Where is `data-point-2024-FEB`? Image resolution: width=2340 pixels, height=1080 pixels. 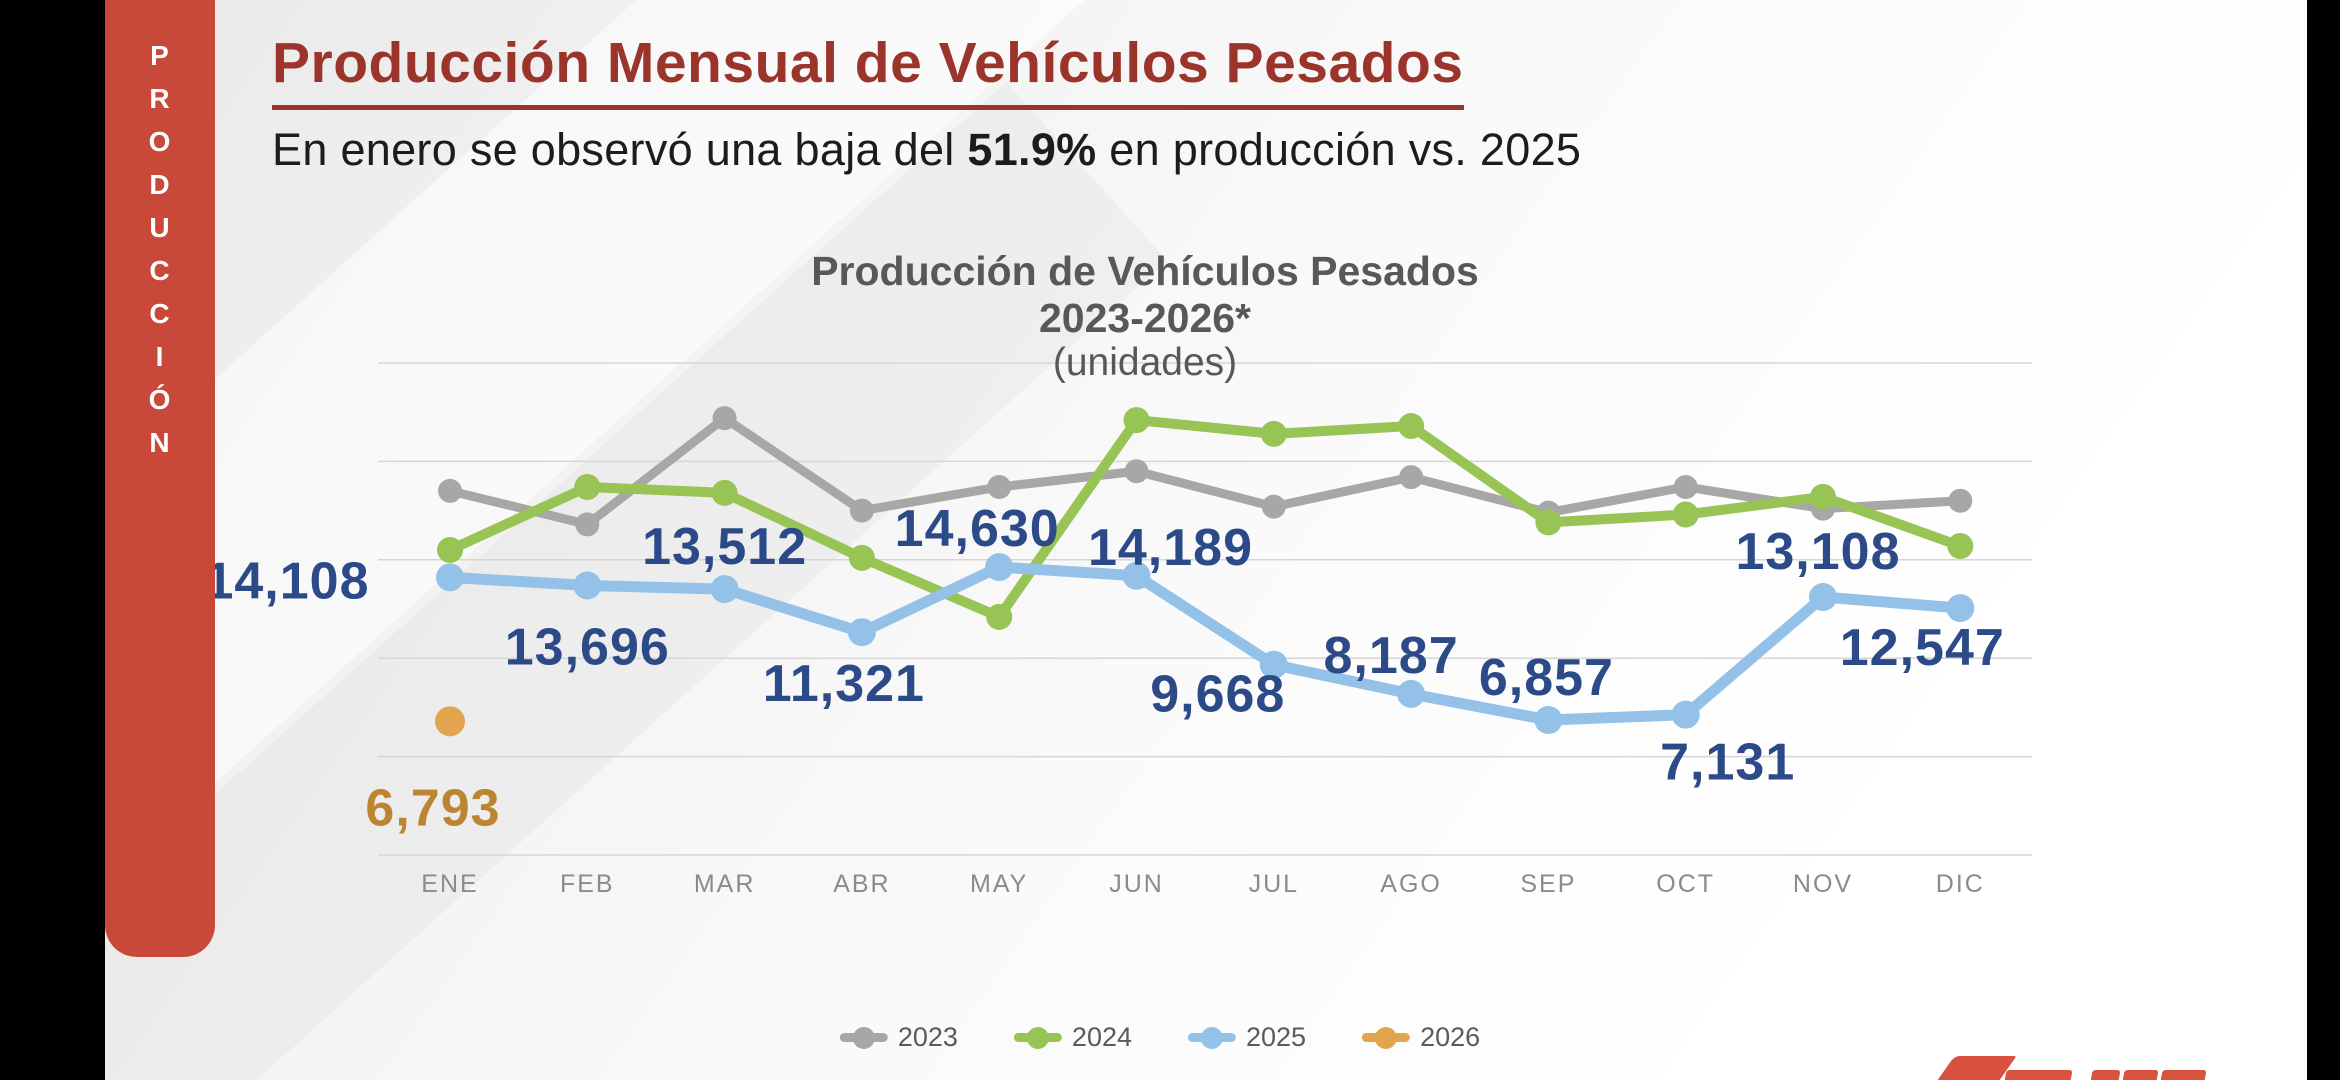 data-point-2024-FEB is located at coordinates (587, 486).